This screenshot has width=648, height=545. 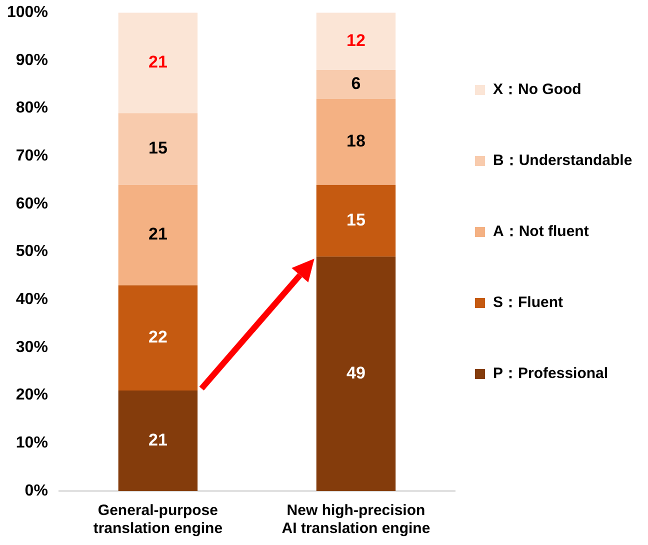 I want to click on legend-label: X：No Good, so click(x=537, y=89).